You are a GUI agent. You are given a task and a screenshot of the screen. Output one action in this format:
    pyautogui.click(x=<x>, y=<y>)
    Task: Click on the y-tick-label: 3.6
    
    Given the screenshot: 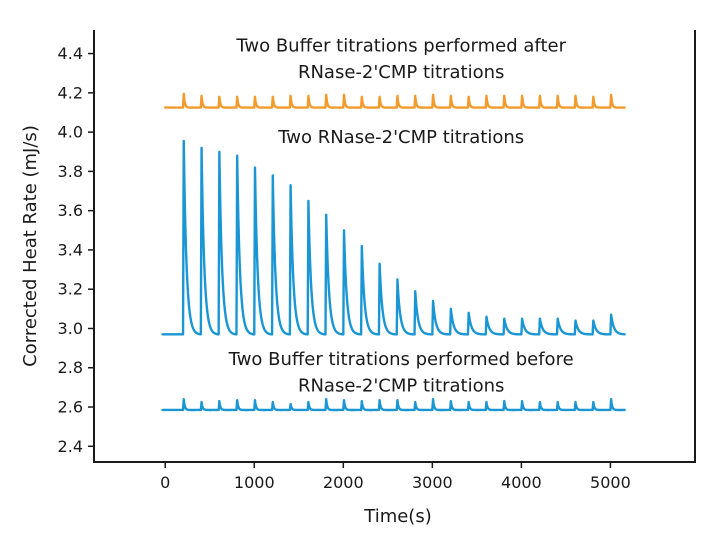 What is the action you would take?
    pyautogui.click(x=70, y=210)
    